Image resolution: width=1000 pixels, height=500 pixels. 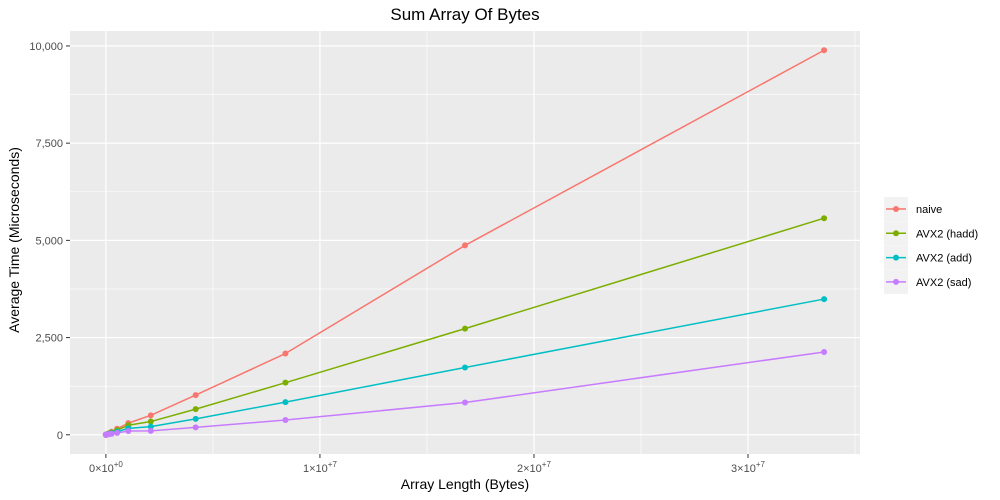 What do you see at coordinates (896, 233) in the screenshot?
I see `legend-point-avx2-hadd` at bounding box center [896, 233].